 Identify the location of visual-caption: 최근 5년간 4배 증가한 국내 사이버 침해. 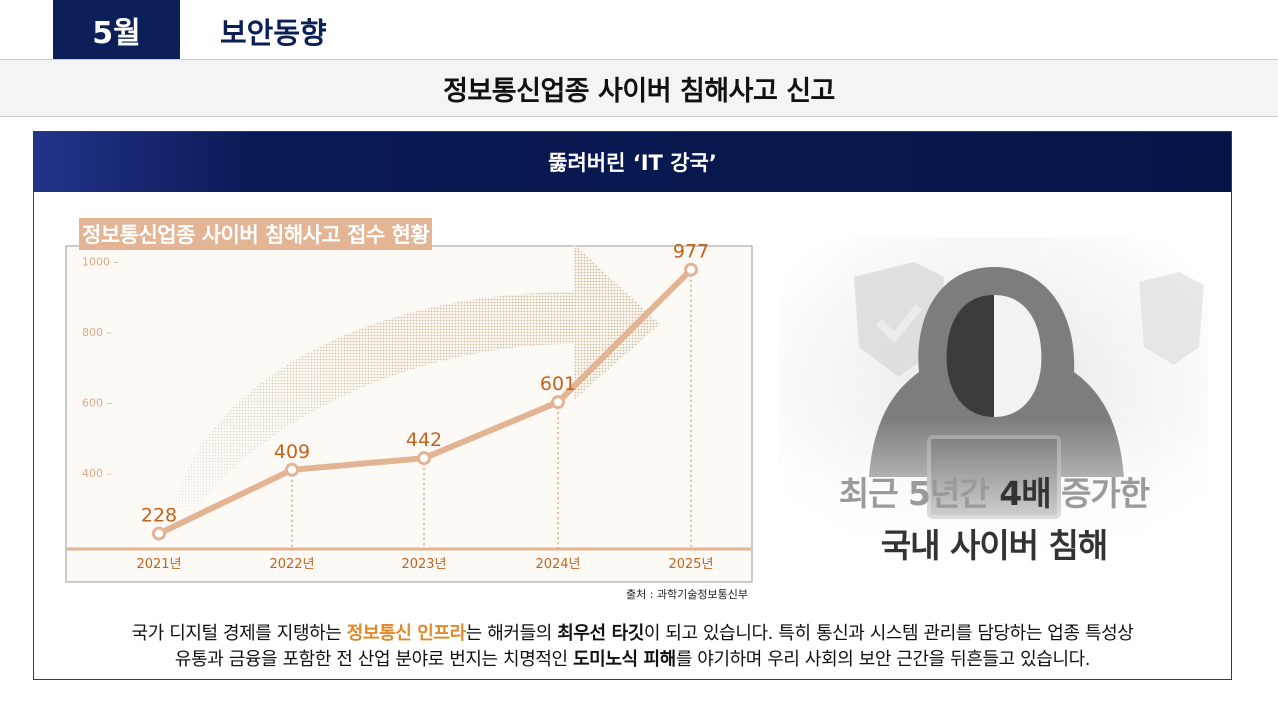
(994, 517).